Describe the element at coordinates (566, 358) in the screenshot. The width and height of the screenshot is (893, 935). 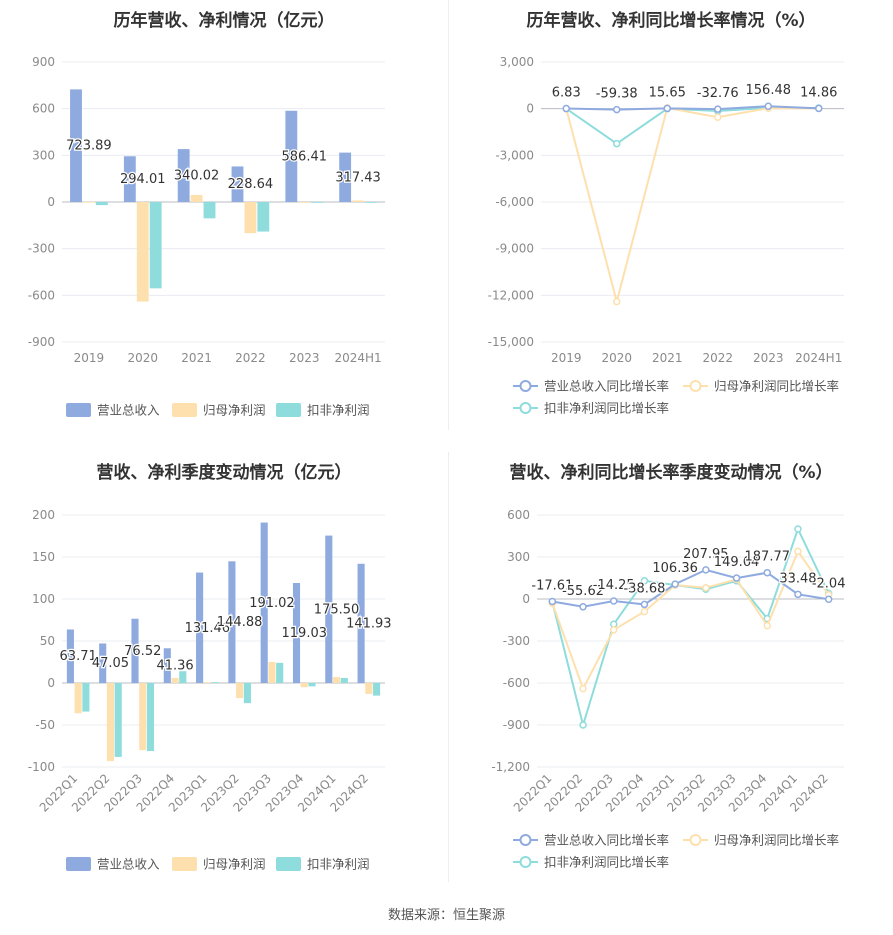
I see `x-tick-label: 2019` at that location.